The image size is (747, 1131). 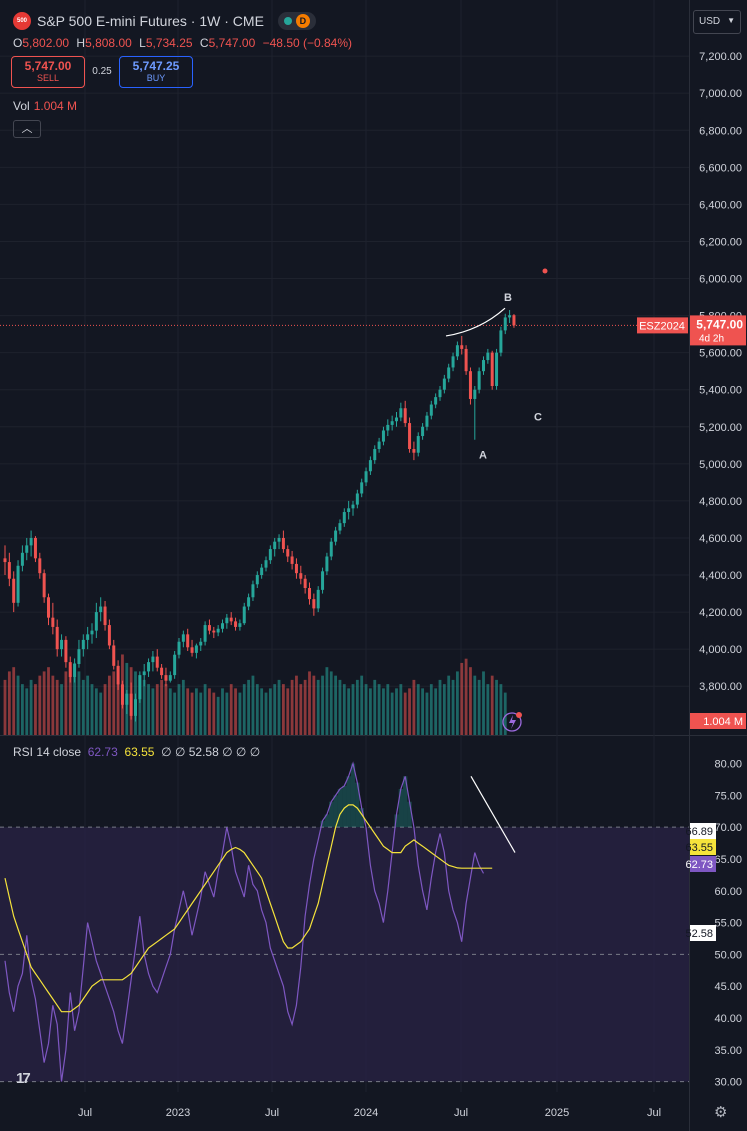 What do you see at coordinates (720, 168) in the screenshot?
I see `price-tick-label: 6,600.00` at bounding box center [720, 168].